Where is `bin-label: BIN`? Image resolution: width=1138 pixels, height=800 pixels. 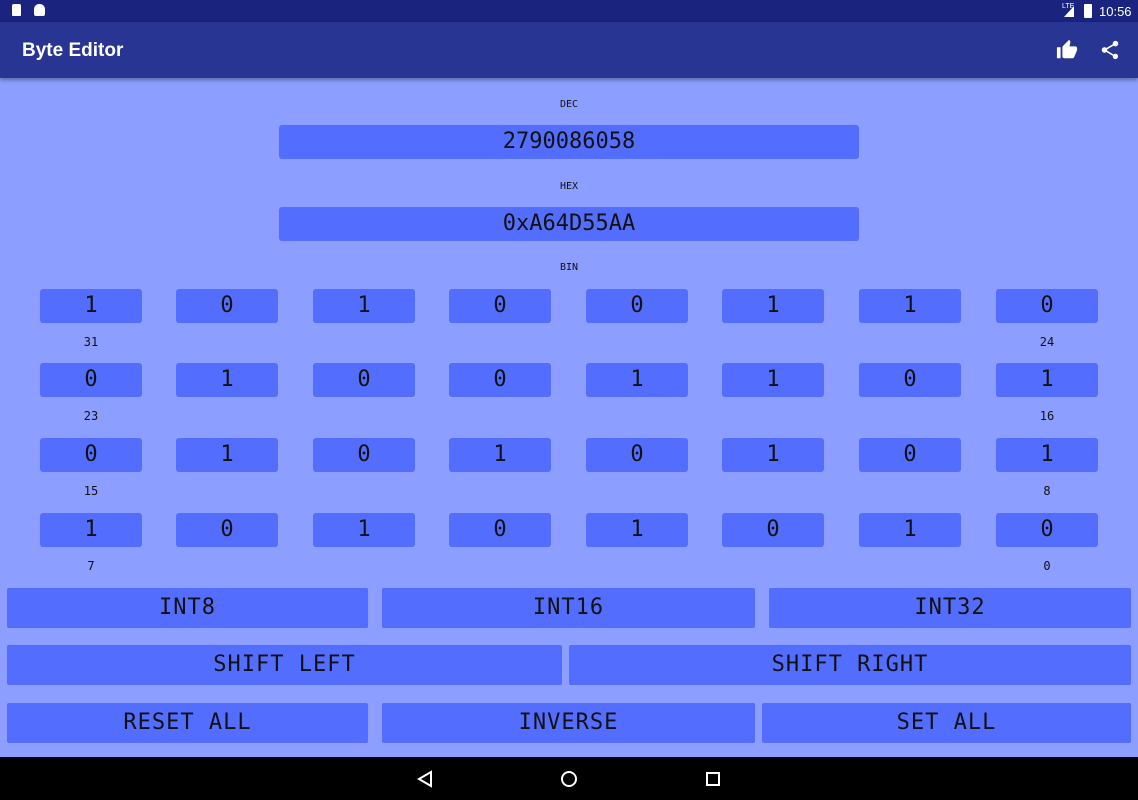
bin-label: BIN is located at coordinates (569, 267).